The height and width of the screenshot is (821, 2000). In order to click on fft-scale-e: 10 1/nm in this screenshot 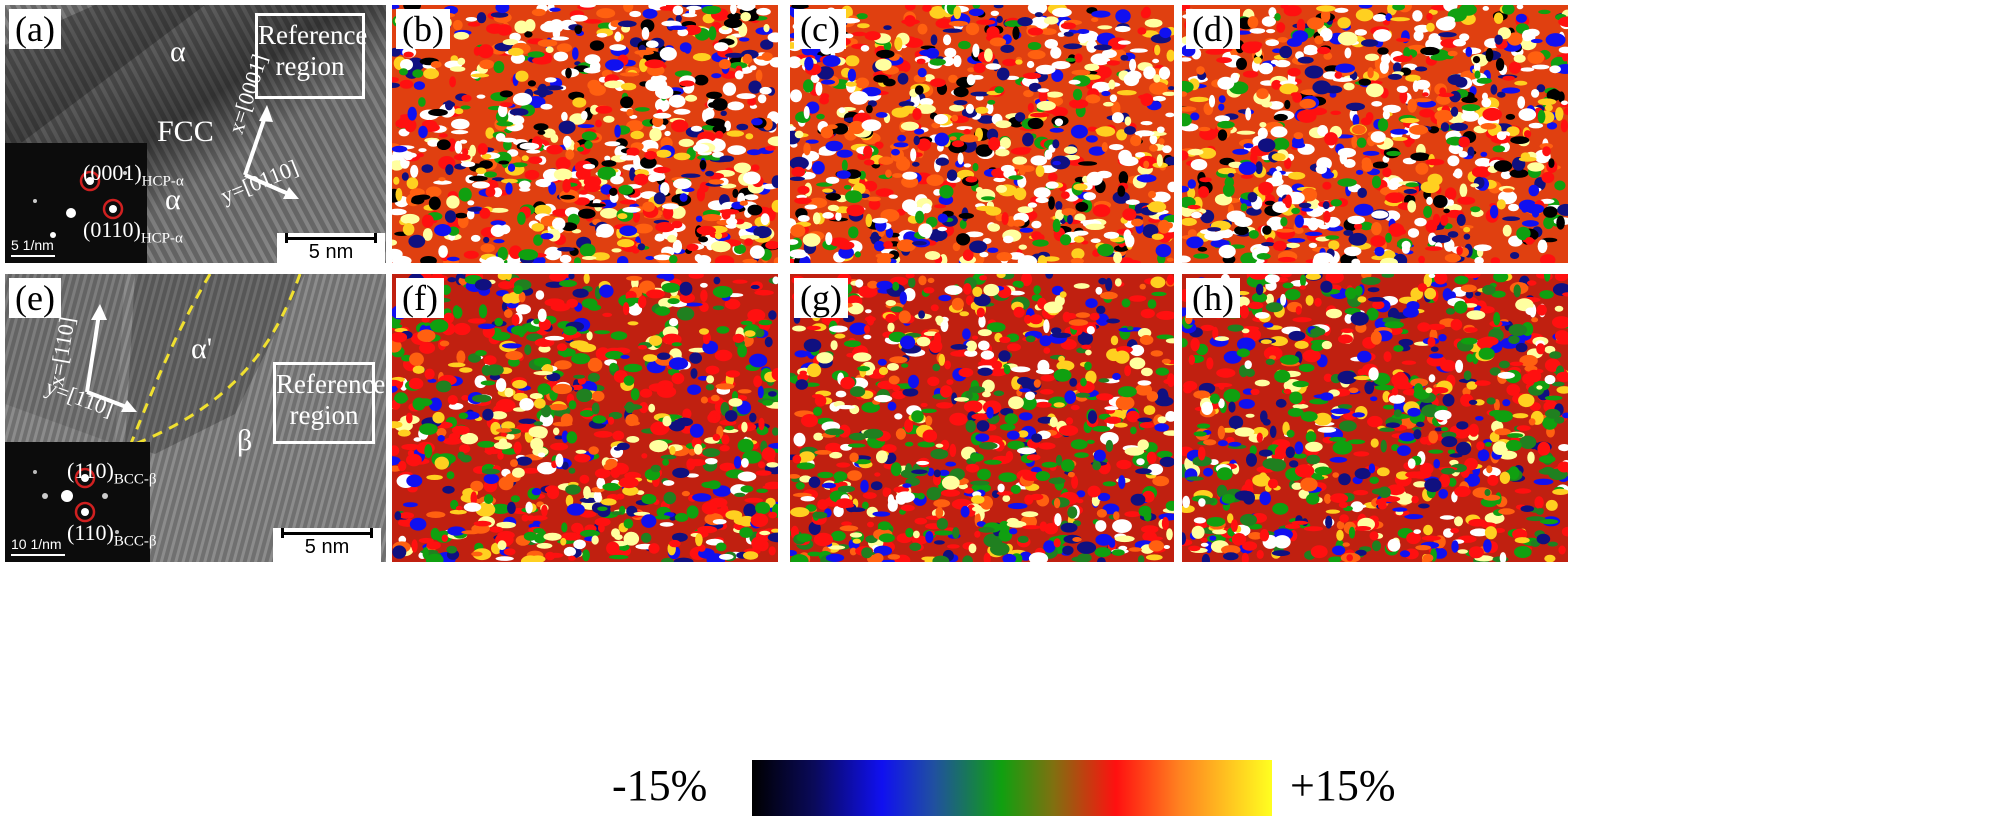, I will do `click(38, 546)`.